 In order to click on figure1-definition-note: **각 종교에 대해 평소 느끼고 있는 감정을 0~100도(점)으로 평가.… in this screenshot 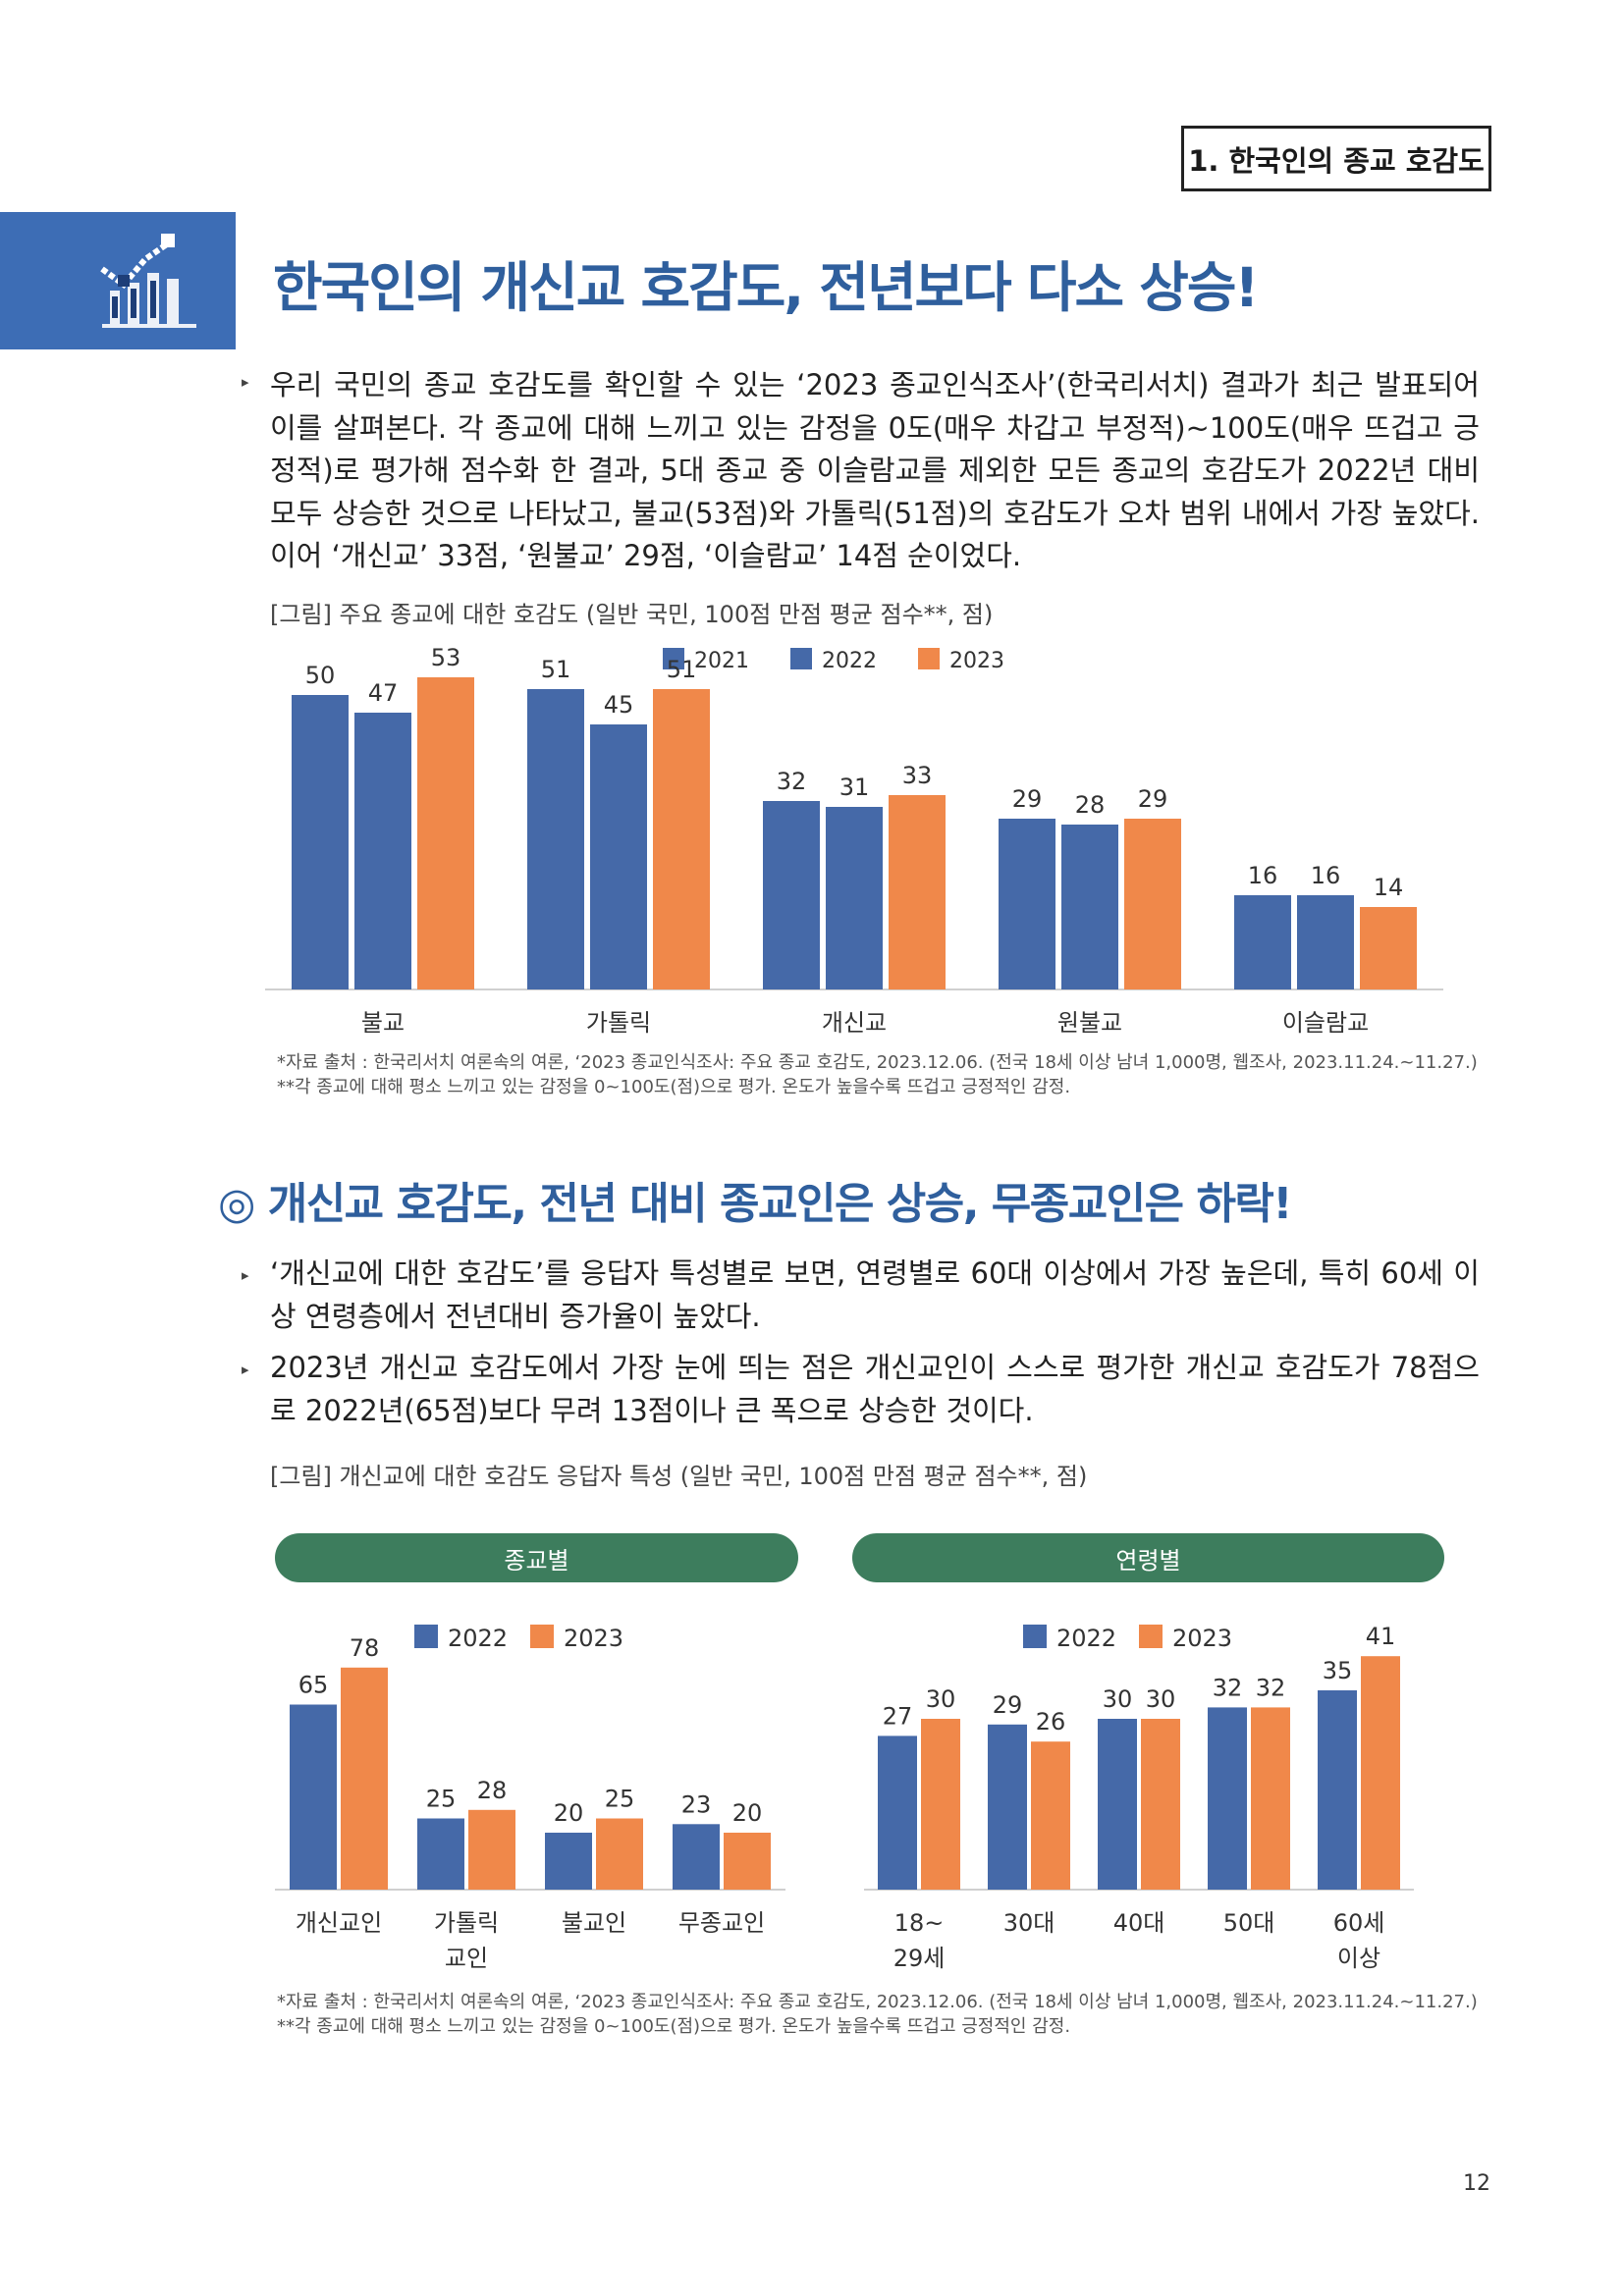, I will do `click(674, 1087)`.